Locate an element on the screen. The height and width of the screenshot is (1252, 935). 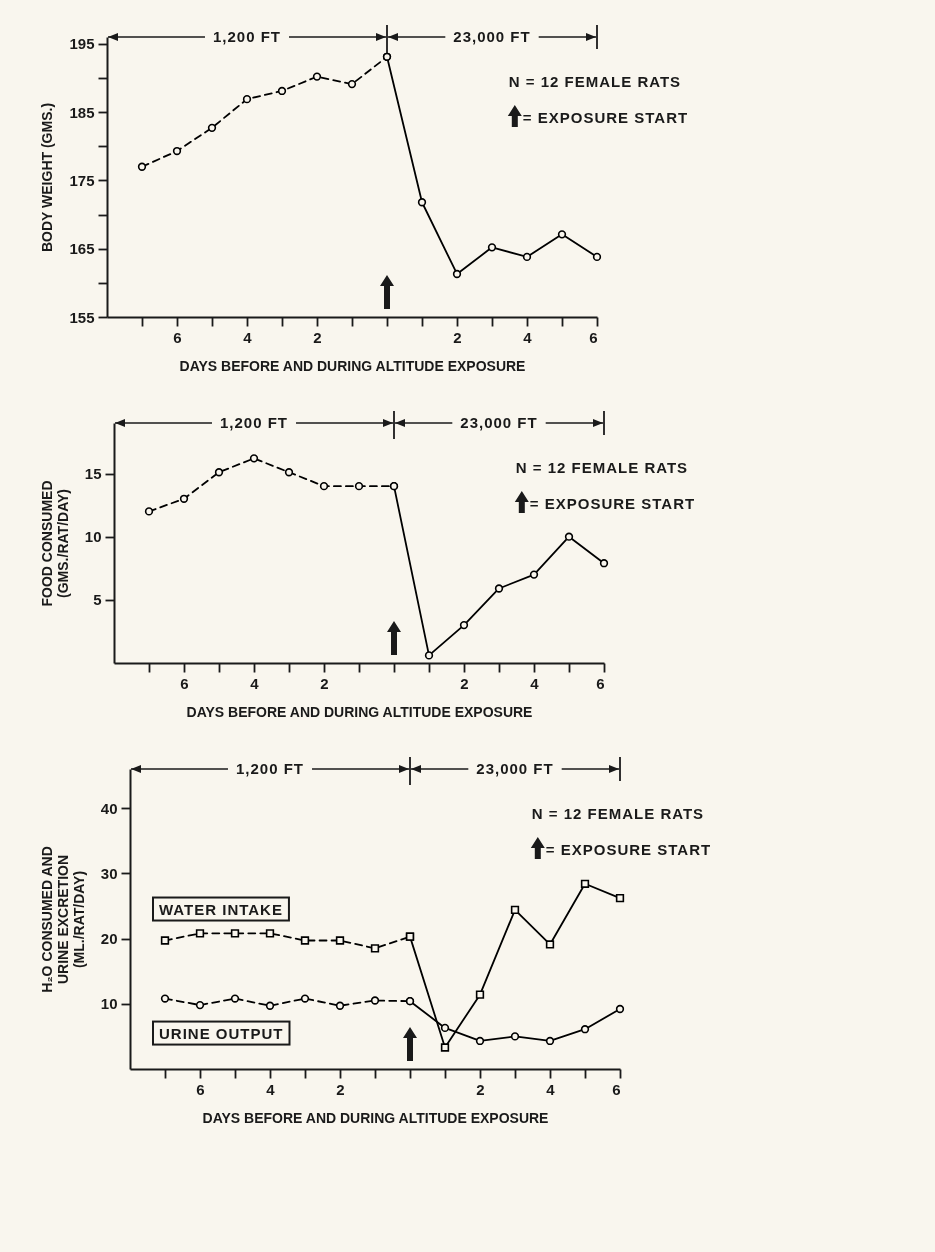
series-label: WATER INTAKE is located at coordinates (221, 909).